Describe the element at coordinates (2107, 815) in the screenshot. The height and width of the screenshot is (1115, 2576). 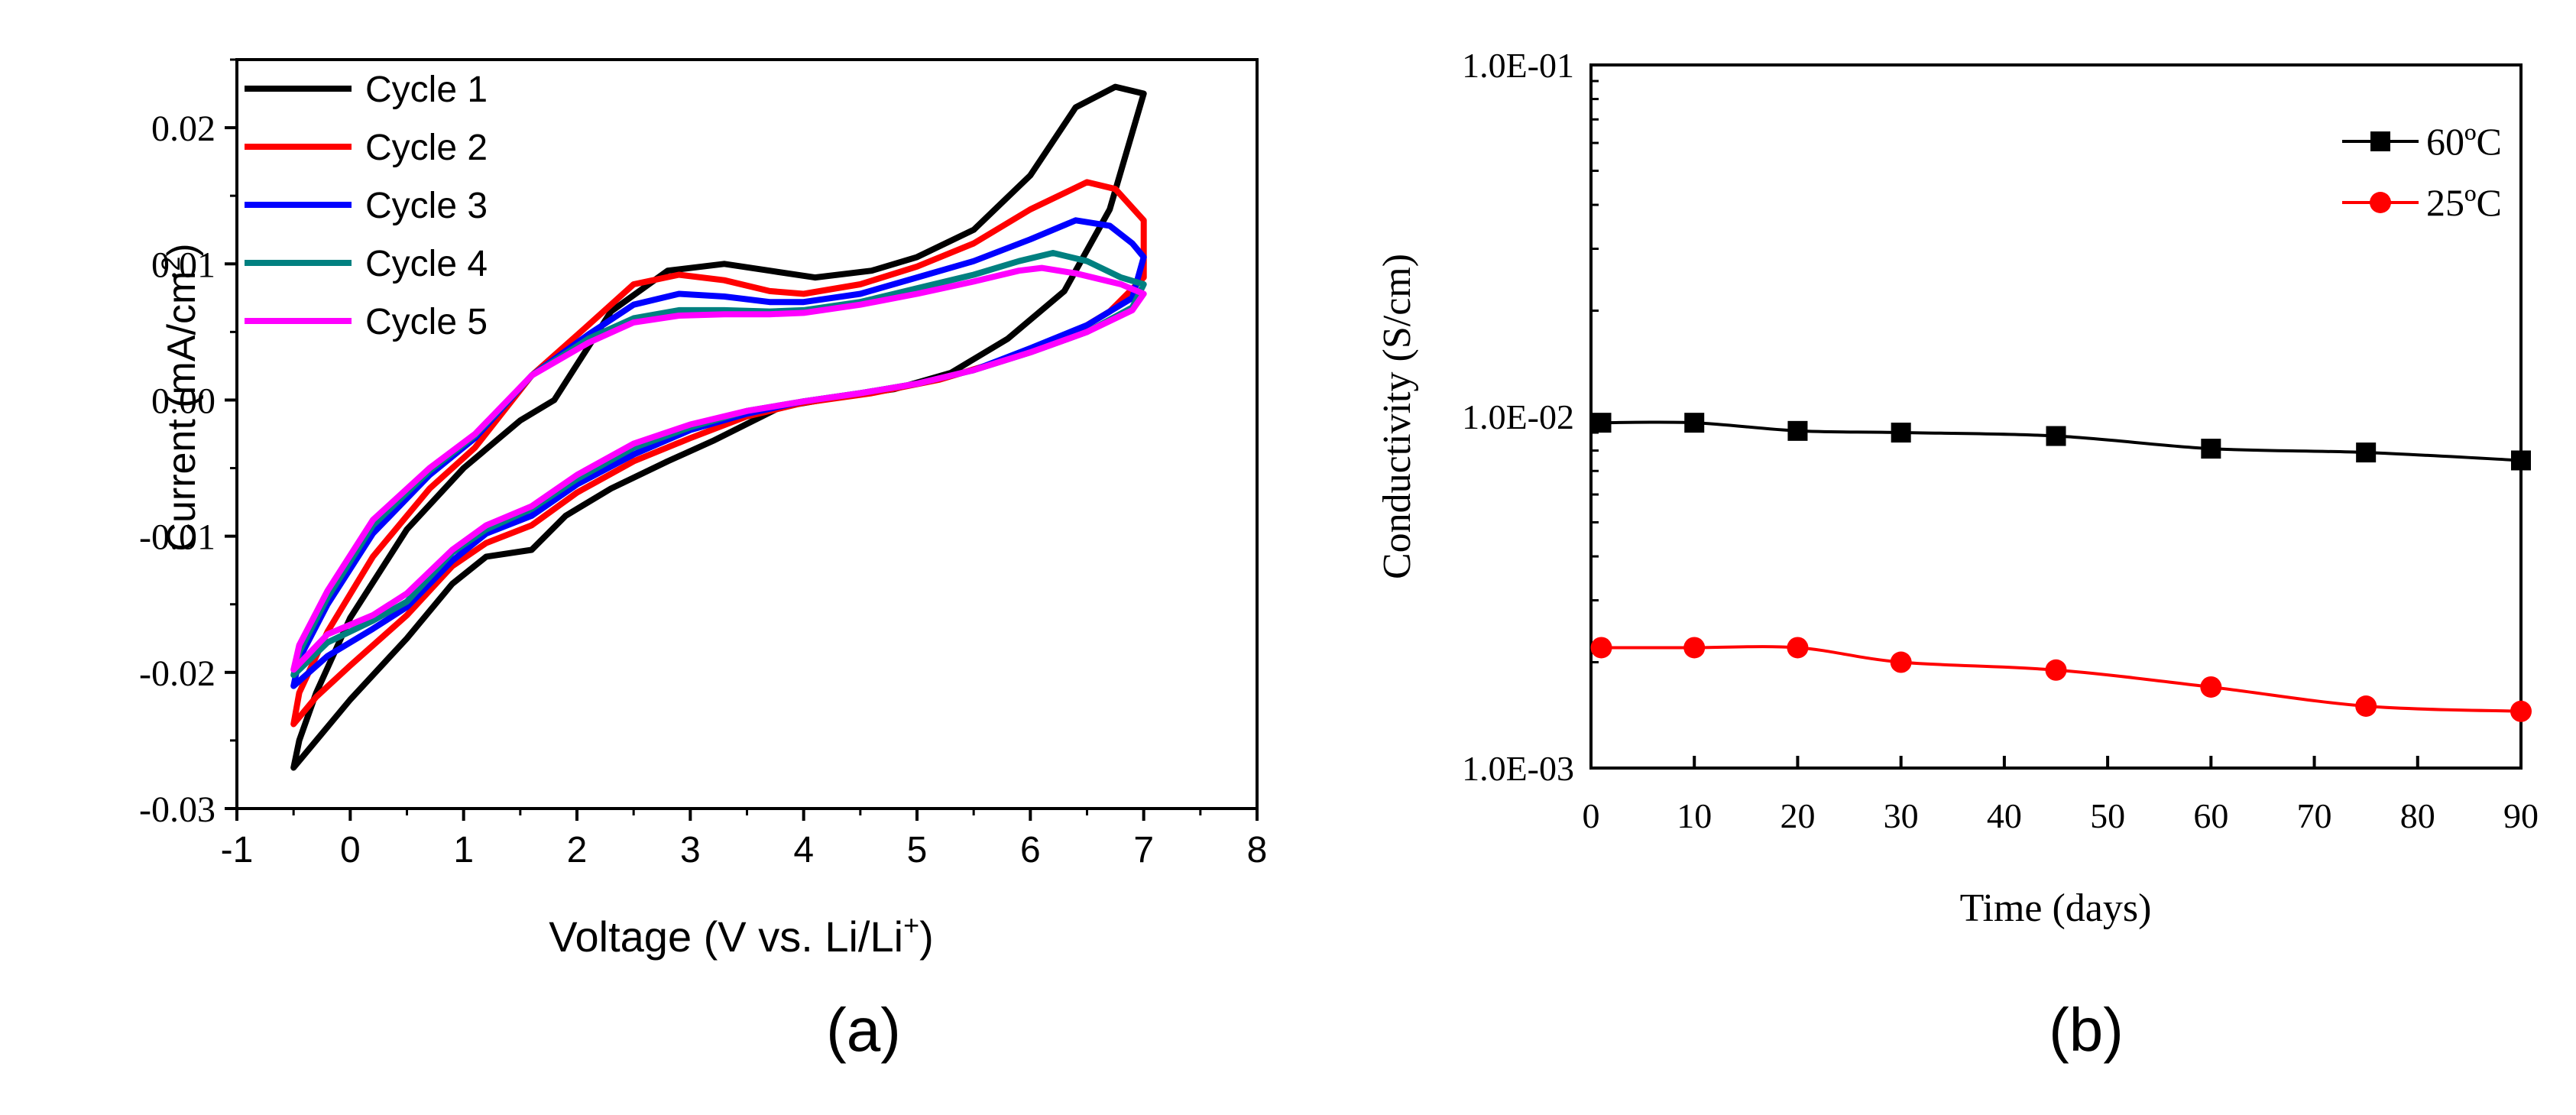
I see `x-tick-label-b: 50` at that location.